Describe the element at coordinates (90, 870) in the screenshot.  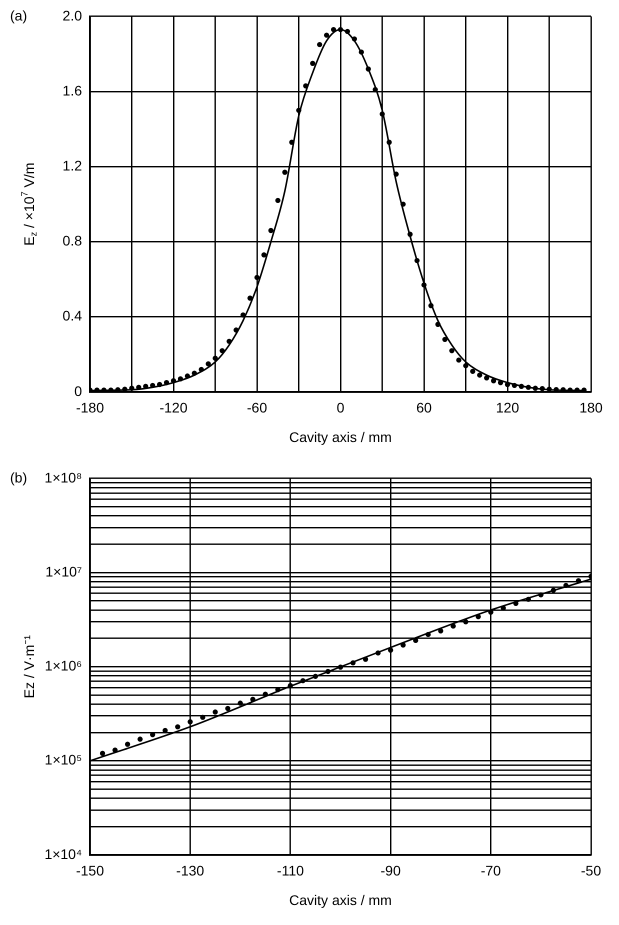
I see `x-tick-label: -150` at that location.